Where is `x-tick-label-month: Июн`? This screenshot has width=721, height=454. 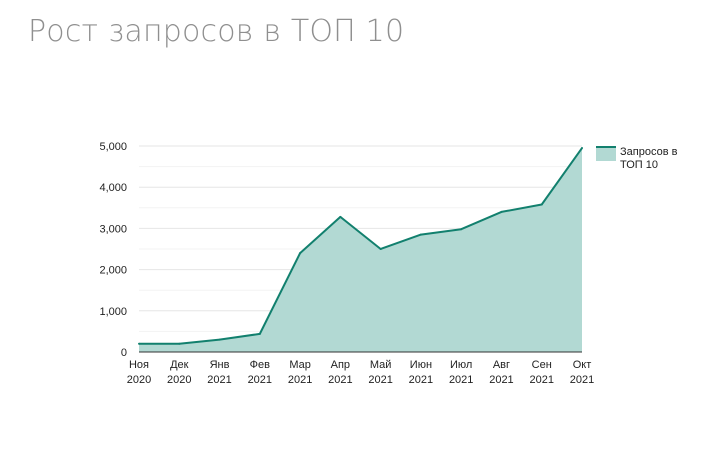
x-tick-label-month: Июн is located at coordinates (421, 365).